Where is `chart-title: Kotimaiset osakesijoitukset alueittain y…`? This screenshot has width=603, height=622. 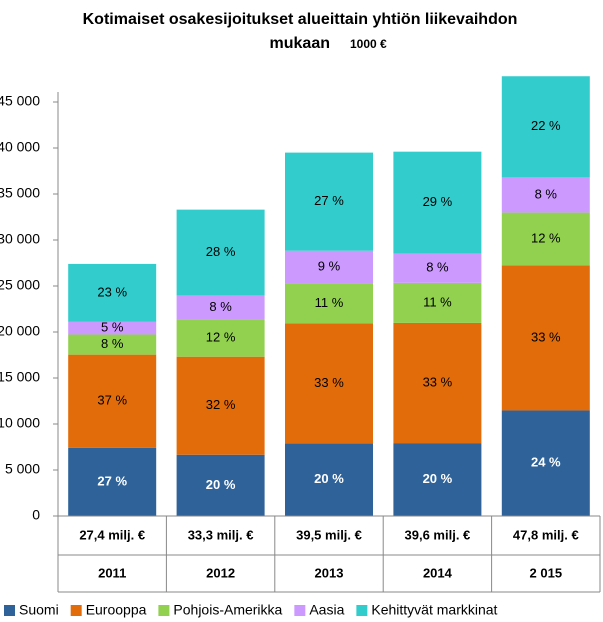 chart-title: Kotimaiset osakesijoitukset alueittain y… is located at coordinates (300, 19).